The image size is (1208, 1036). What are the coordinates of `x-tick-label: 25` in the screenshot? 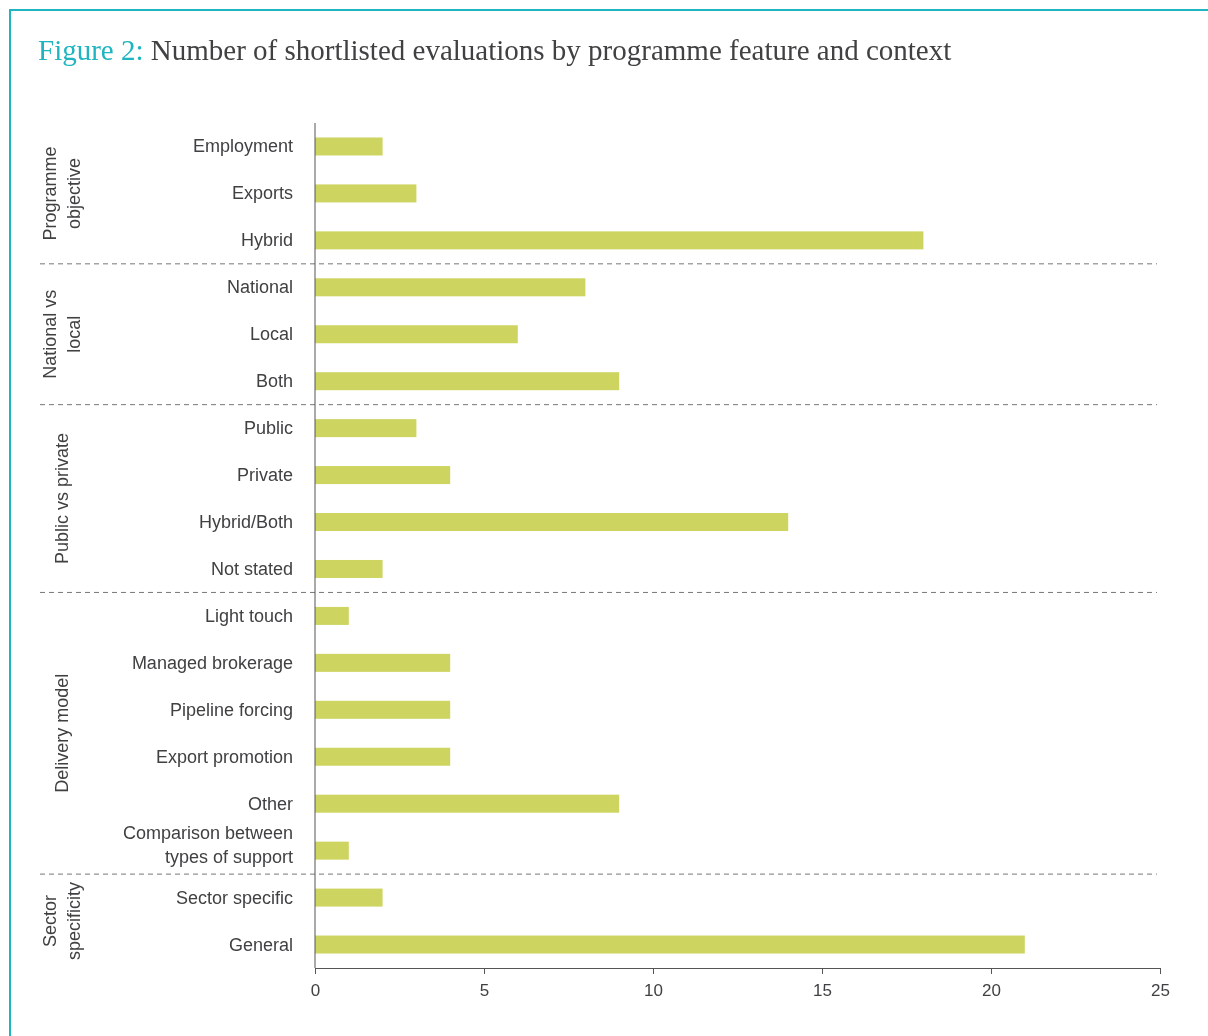 It's located at (1160, 990).